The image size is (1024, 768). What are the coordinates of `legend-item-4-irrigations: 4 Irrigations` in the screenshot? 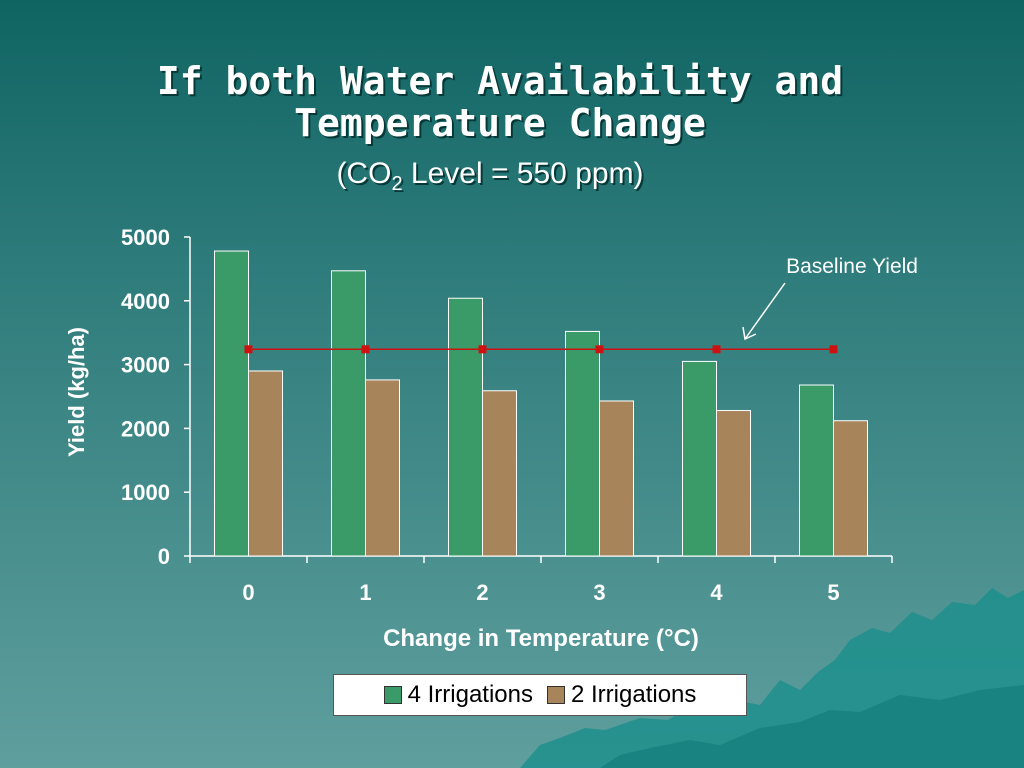 It's located at (458, 695).